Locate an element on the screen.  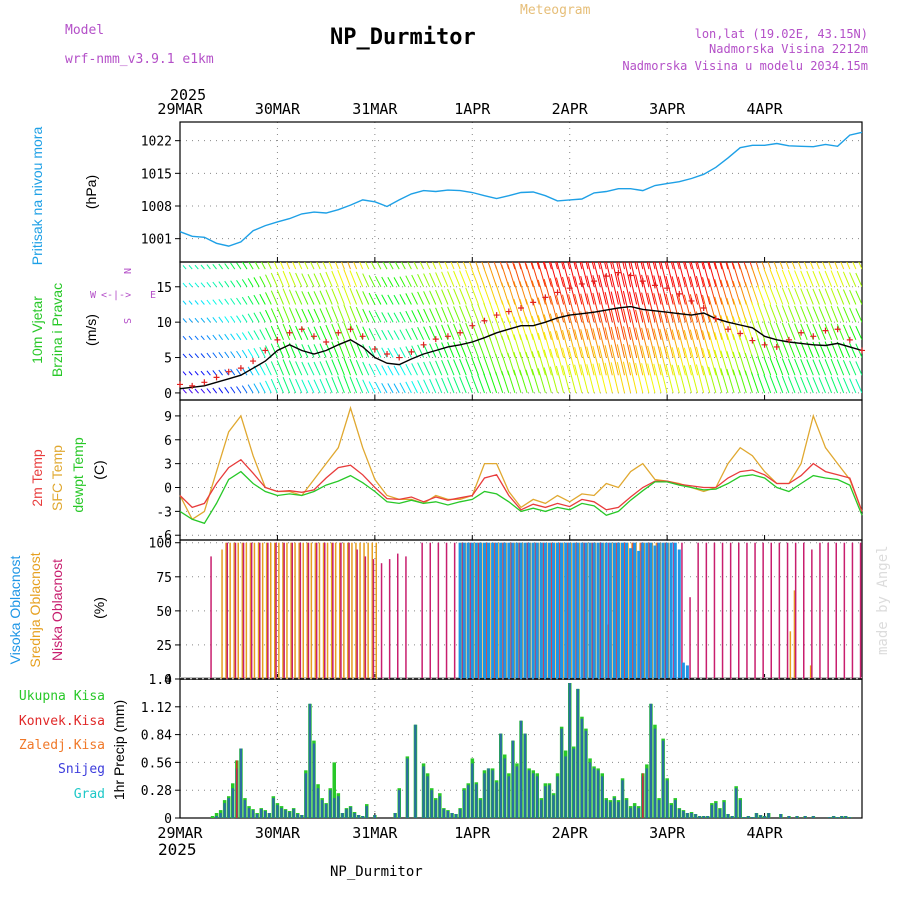
temp-ylabel: 2m Temp SFC Temp dewpt Temp (C) is located at coordinates (68, 474).